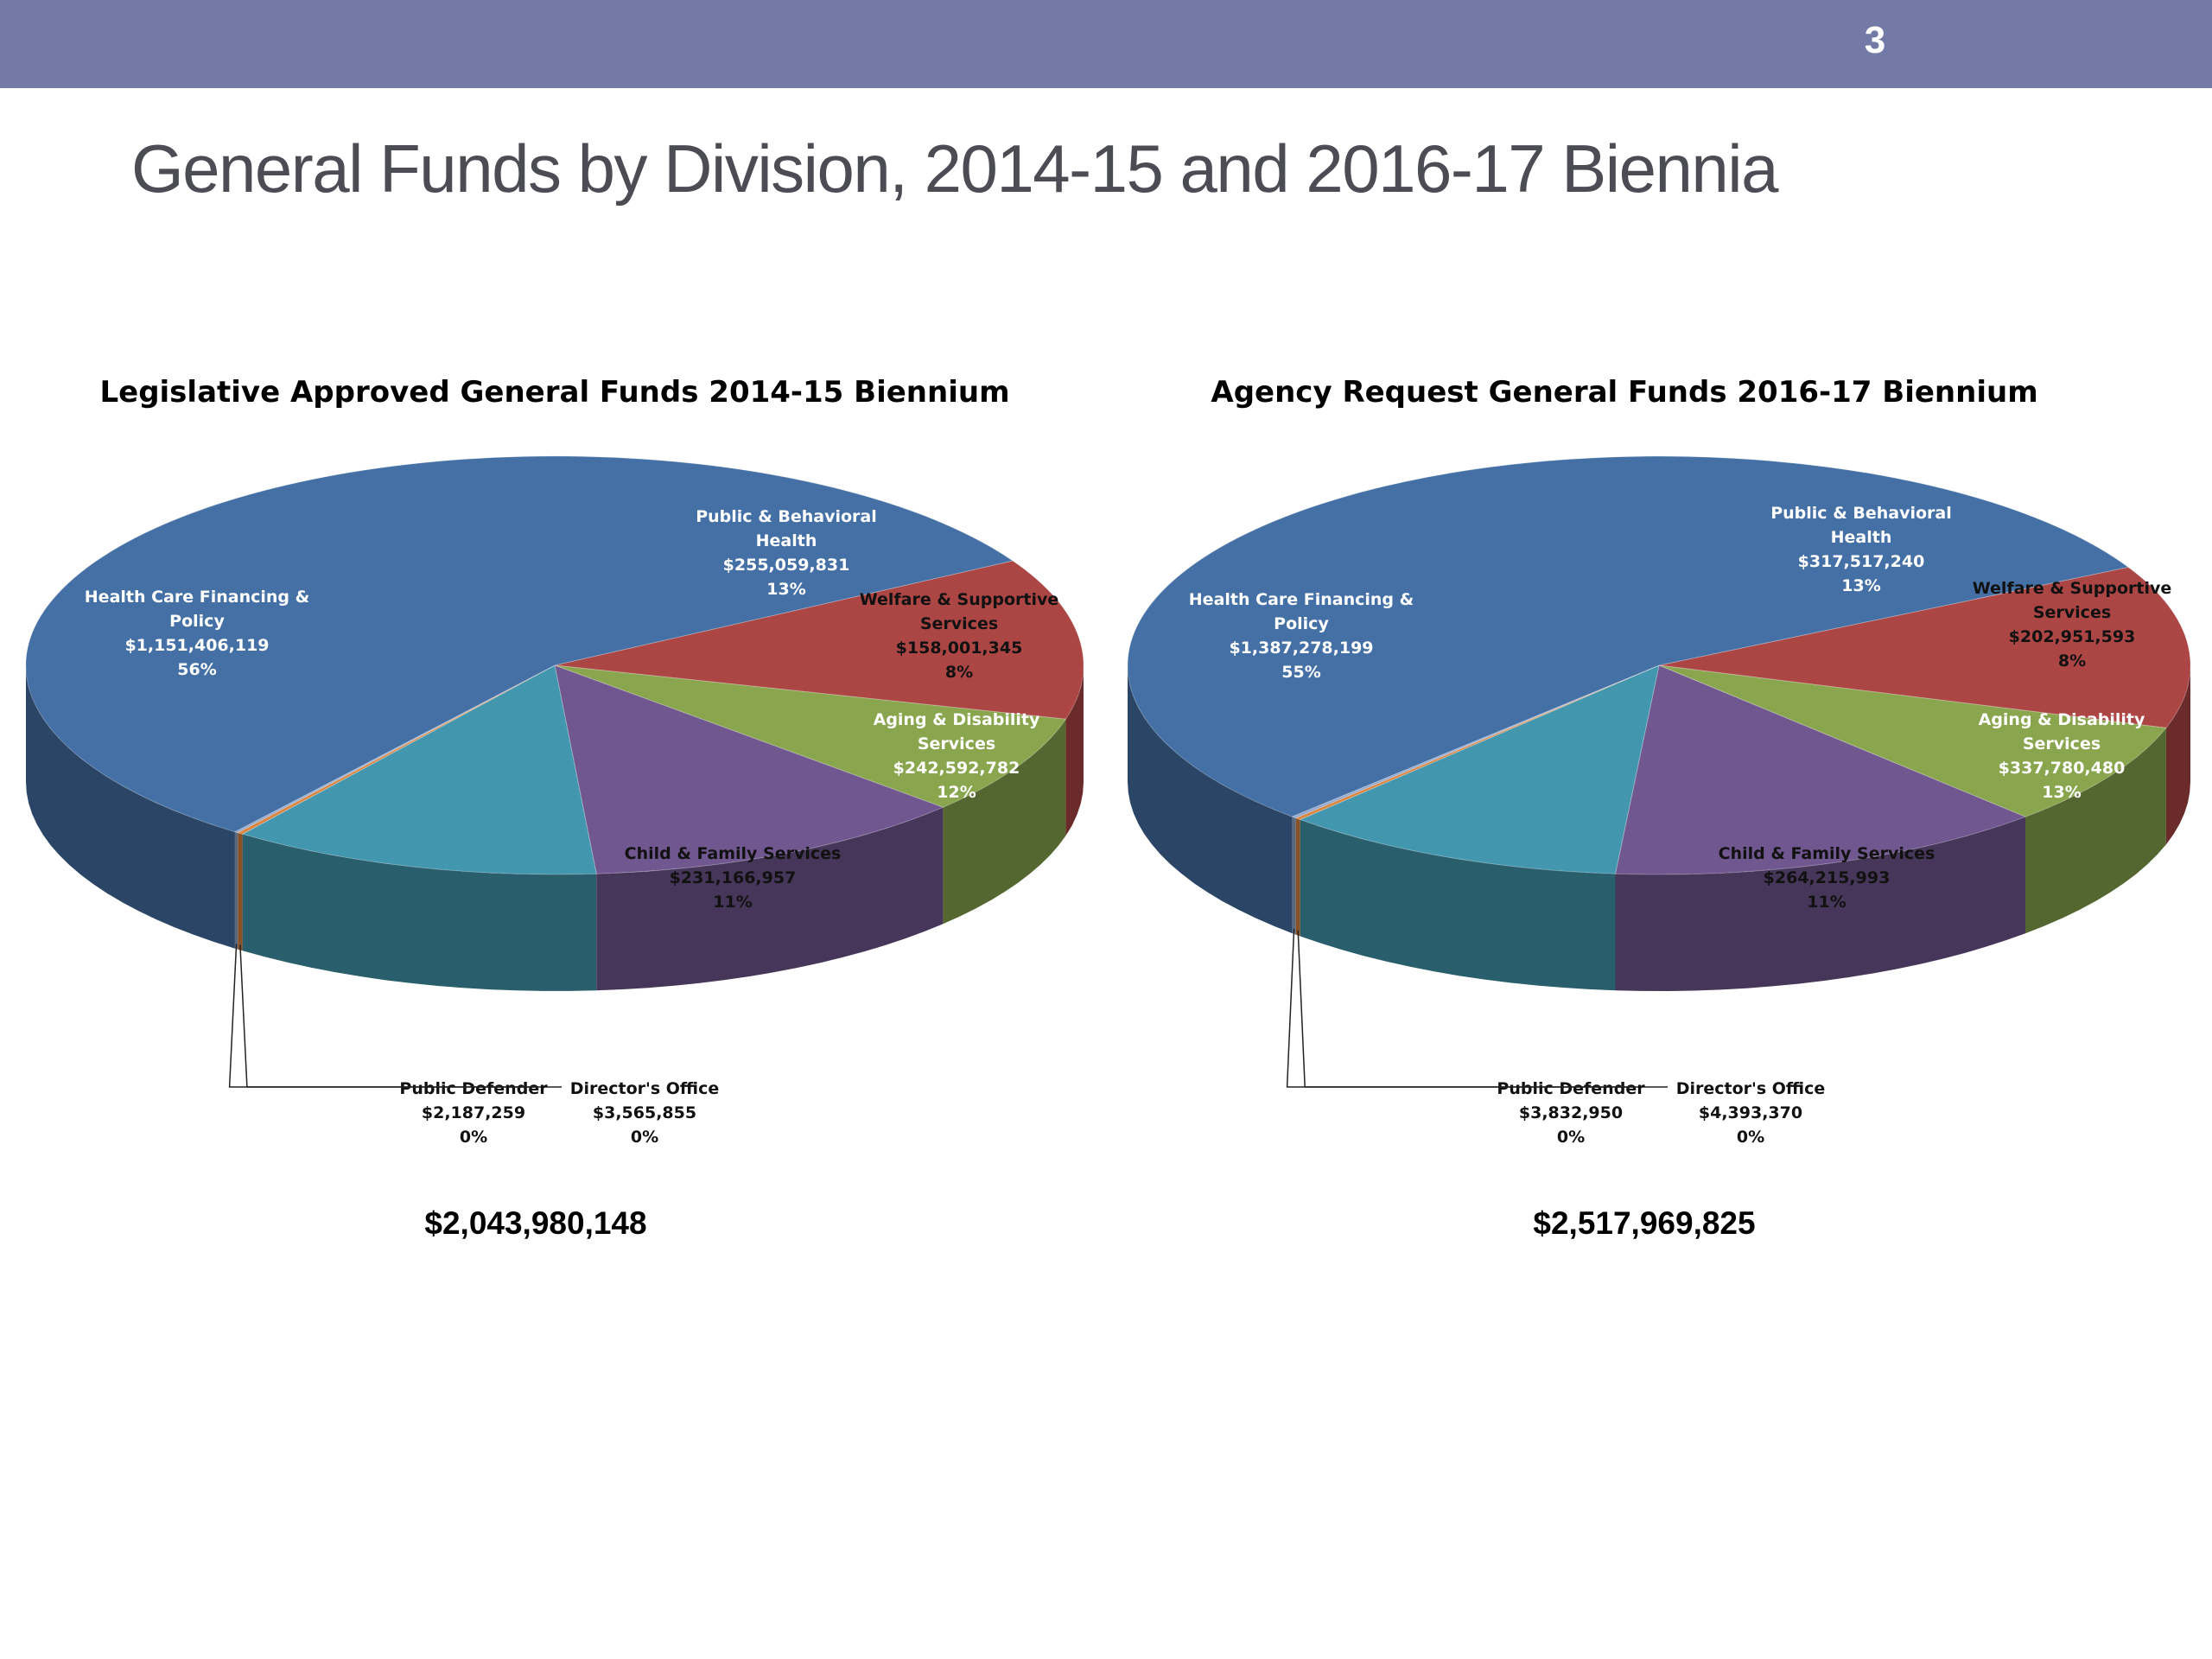 The width and height of the screenshot is (2212, 1659). Describe the element at coordinates (535, 1223) in the screenshot. I see `chart-total: $2,043,980,148` at that location.